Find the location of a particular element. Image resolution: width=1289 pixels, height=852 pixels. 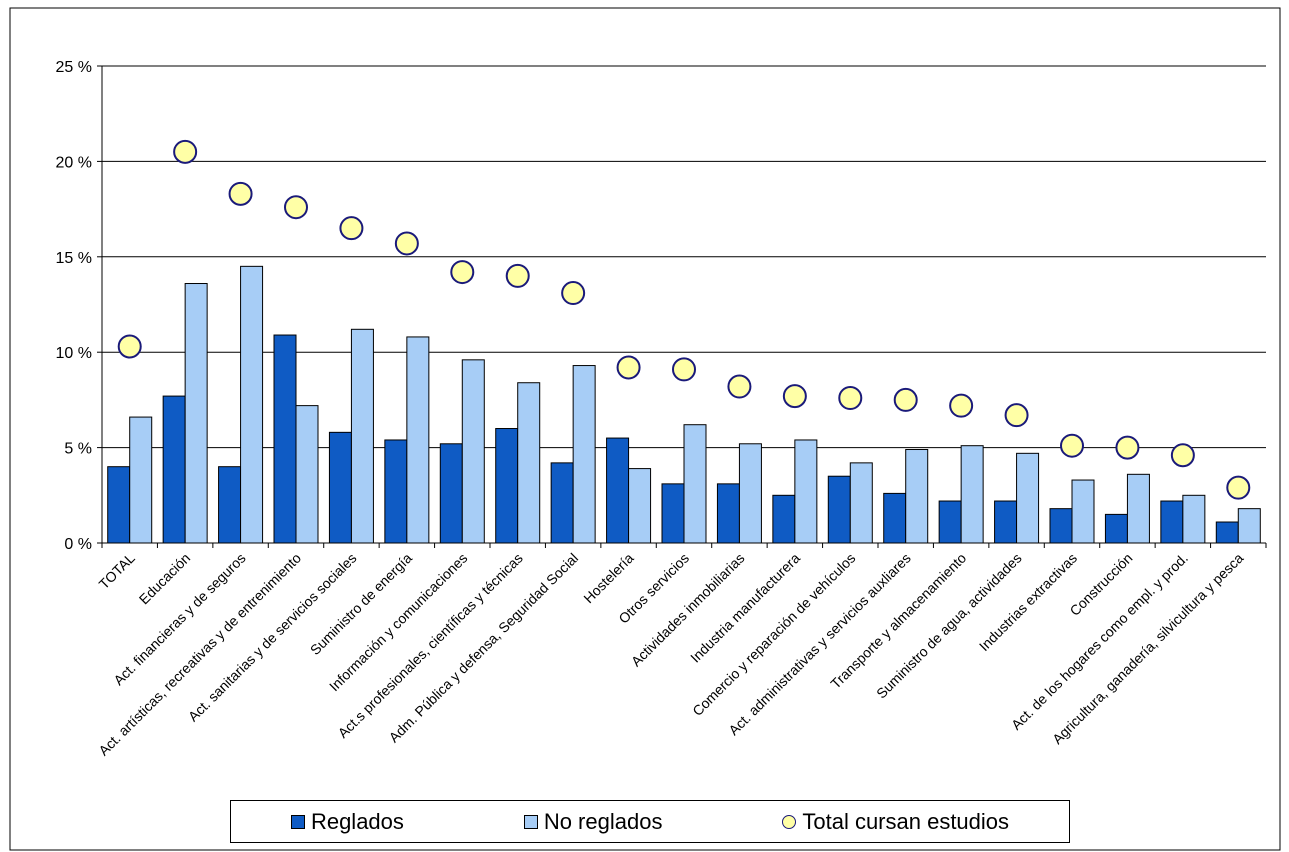

legend-item-total: Total cursan estudios is located at coordinates (895, 822).